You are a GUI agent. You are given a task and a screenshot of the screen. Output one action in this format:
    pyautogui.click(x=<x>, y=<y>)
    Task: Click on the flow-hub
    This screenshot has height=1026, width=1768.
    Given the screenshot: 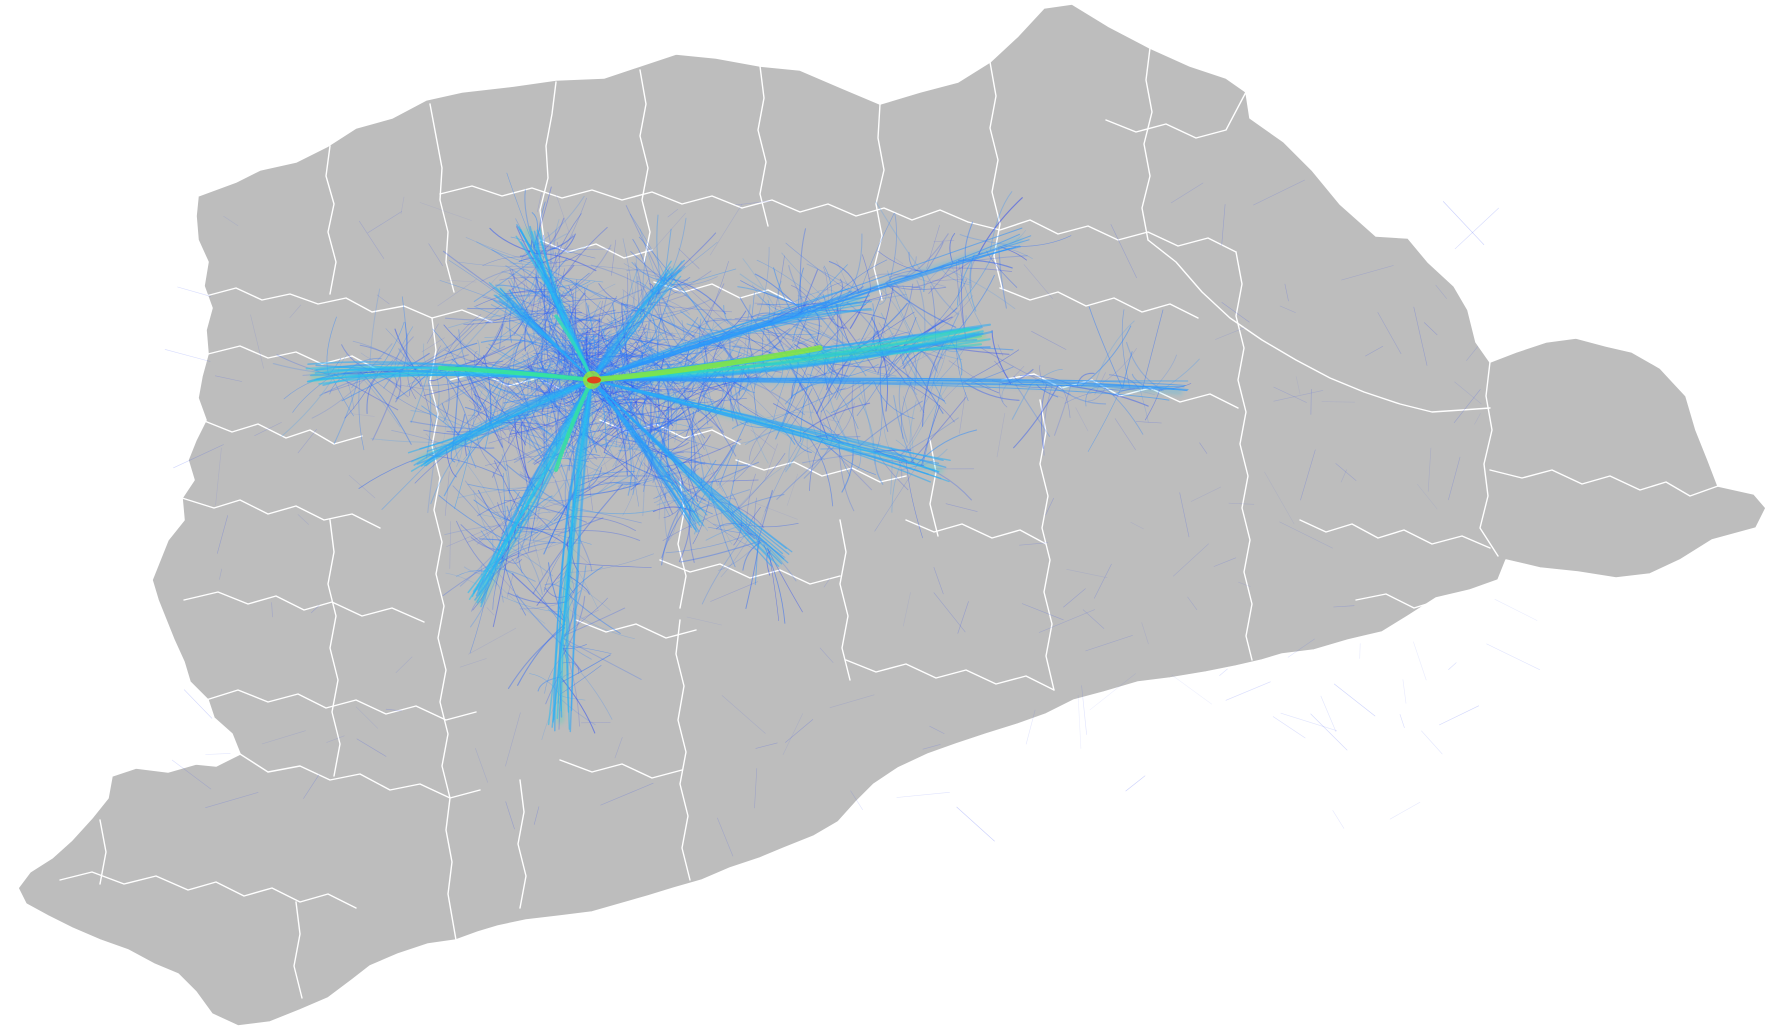 What is the action you would take?
    pyautogui.click(x=592, y=380)
    